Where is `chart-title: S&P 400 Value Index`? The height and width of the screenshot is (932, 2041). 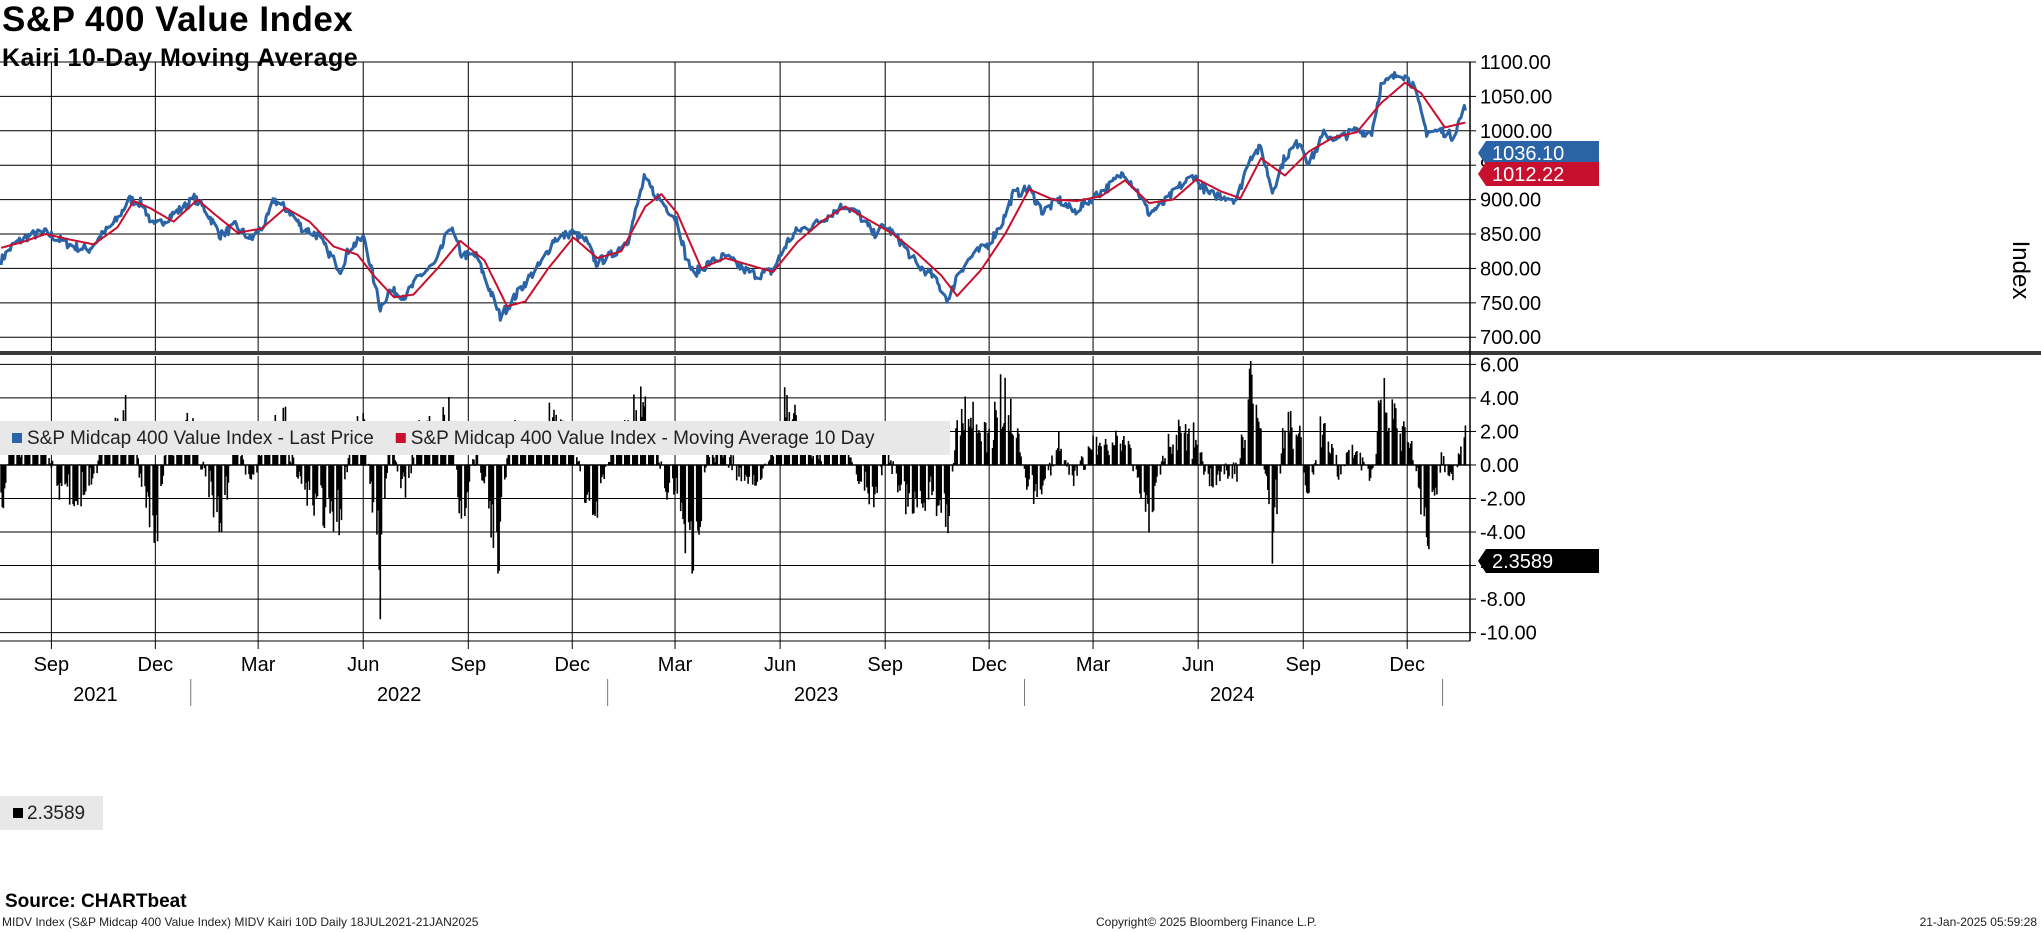
chart-title: S&P 400 Value Index is located at coordinates (178, 19).